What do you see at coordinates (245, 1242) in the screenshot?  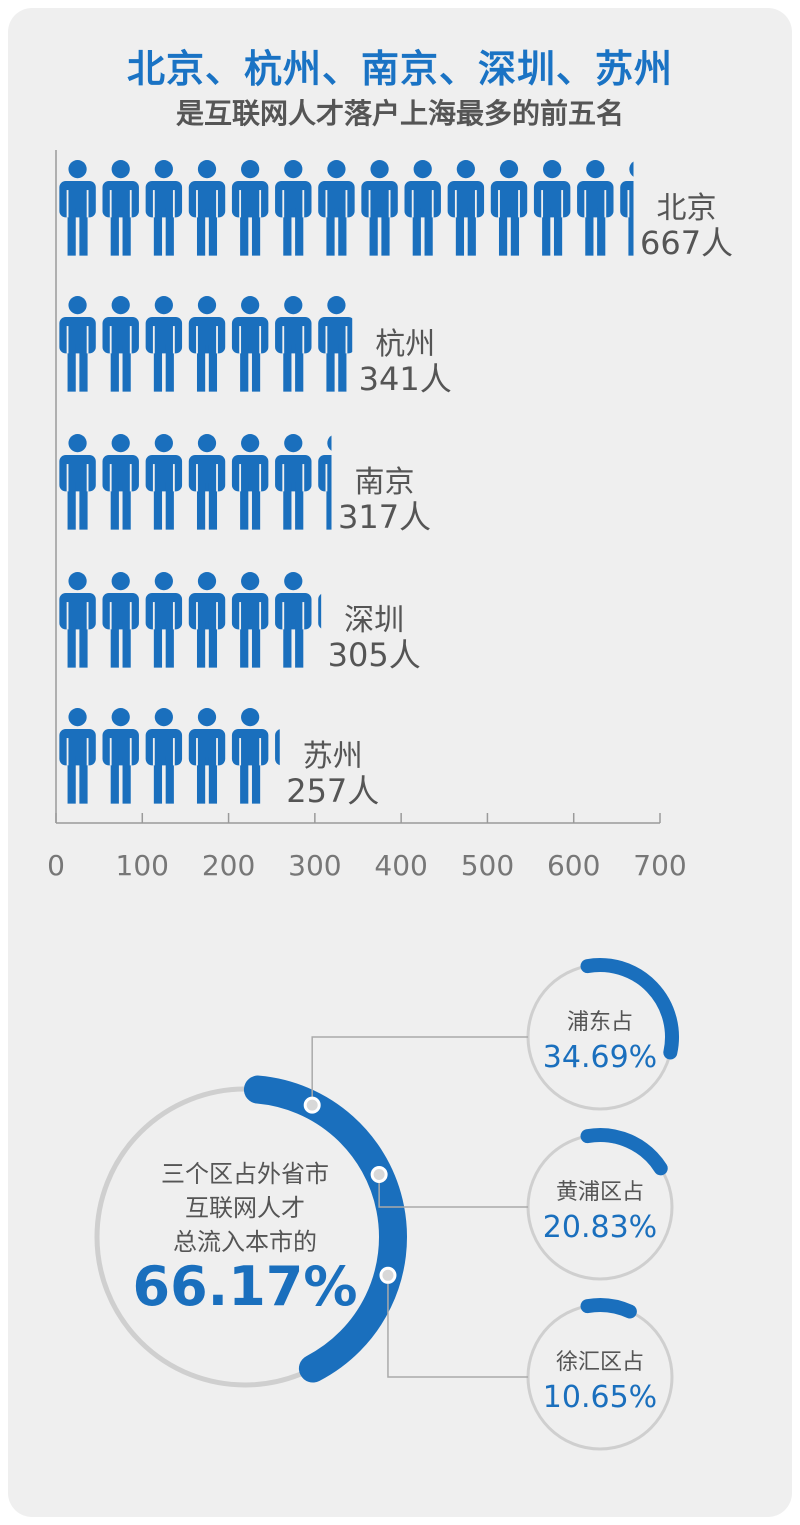 I see `center-label: 总流入本市的` at bounding box center [245, 1242].